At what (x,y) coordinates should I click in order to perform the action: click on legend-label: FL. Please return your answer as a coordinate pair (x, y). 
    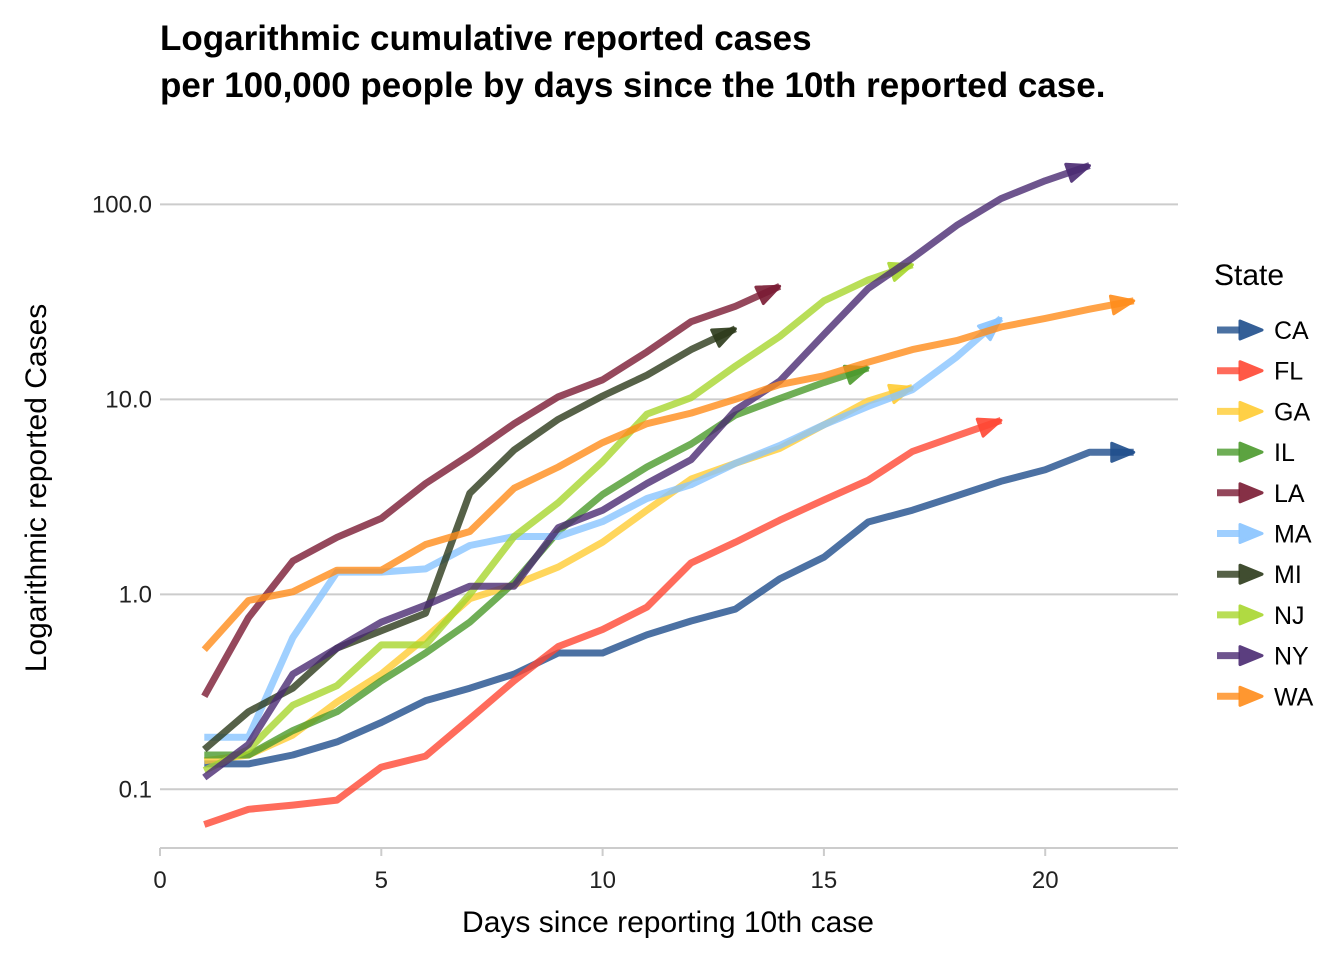
    Looking at the image, I should click on (1288, 372).